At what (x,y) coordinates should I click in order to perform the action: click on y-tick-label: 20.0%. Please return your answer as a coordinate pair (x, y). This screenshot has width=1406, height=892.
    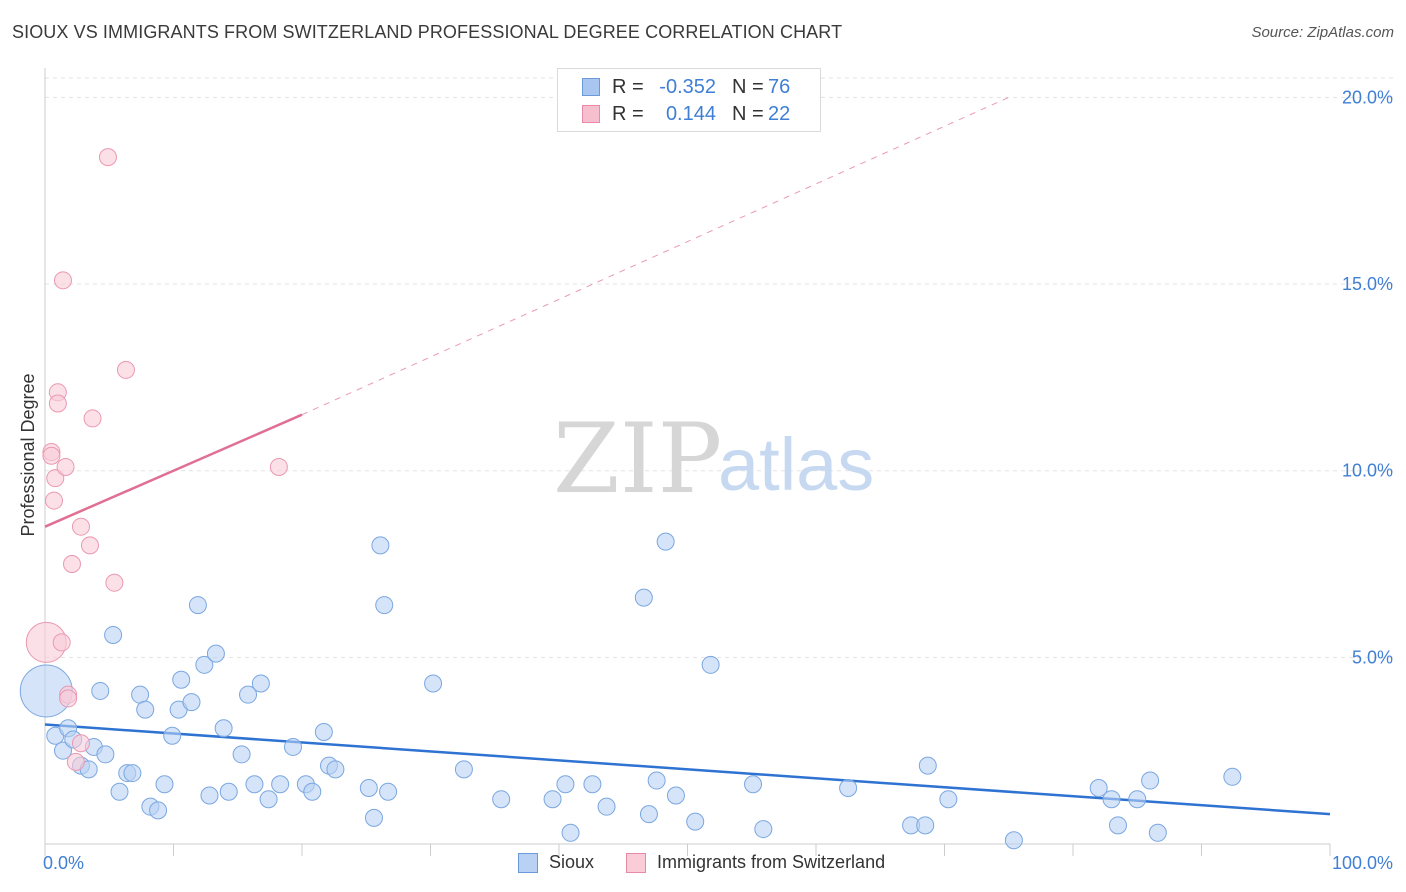
    Looking at the image, I should click on (1367, 97).